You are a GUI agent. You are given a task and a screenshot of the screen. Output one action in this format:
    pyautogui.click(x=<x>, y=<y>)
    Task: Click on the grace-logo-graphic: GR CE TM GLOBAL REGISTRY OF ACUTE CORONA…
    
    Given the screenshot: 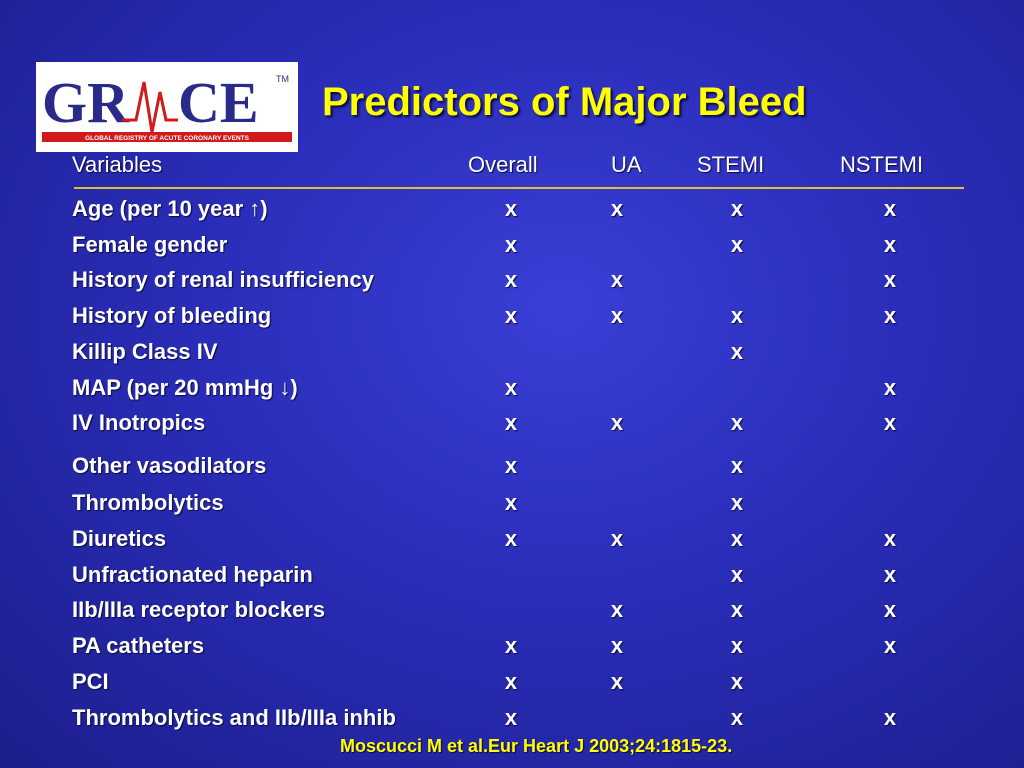 What is the action you would take?
    pyautogui.click(x=167, y=106)
    